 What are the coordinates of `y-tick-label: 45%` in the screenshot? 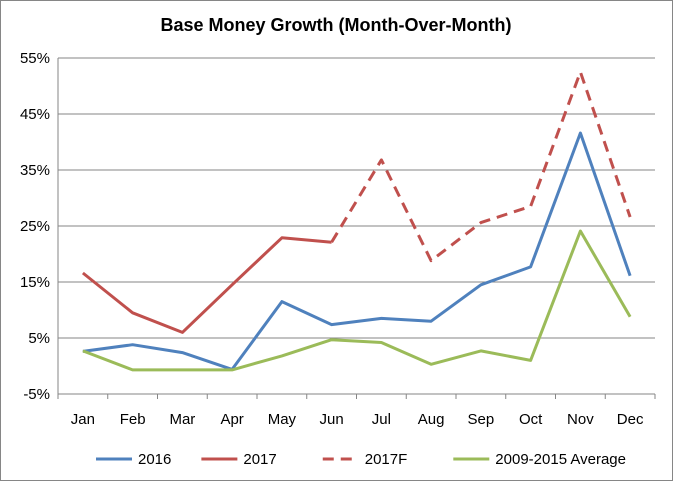 It's located at (35, 114).